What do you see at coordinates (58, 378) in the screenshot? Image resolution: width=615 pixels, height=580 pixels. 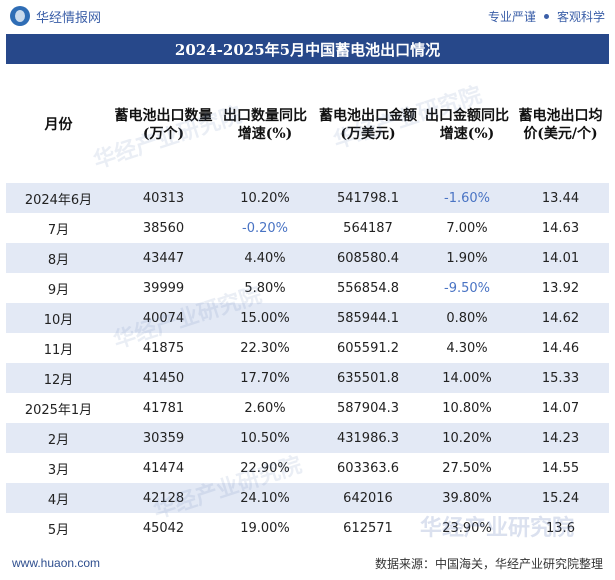 I see `cell-month: 12月` at bounding box center [58, 378].